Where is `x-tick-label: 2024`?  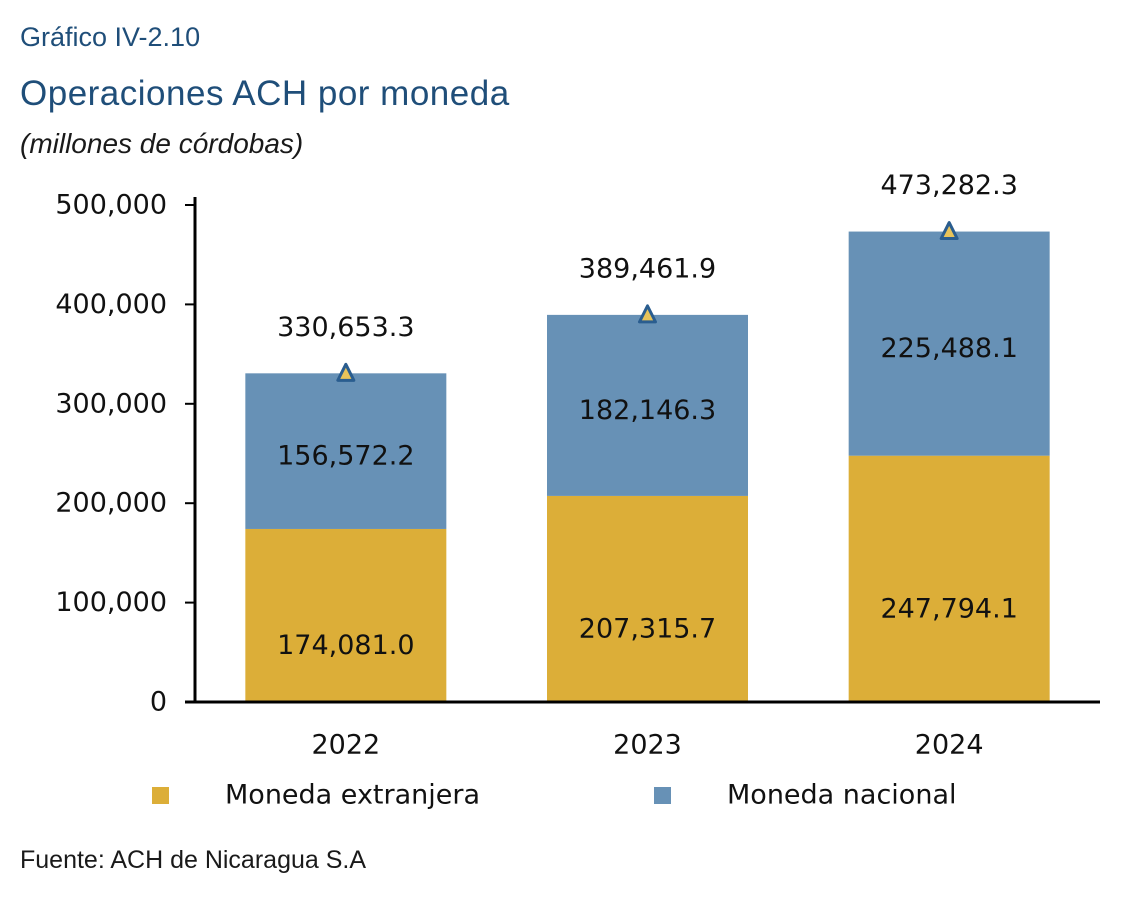
x-tick-label: 2024 is located at coordinates (949, 745).